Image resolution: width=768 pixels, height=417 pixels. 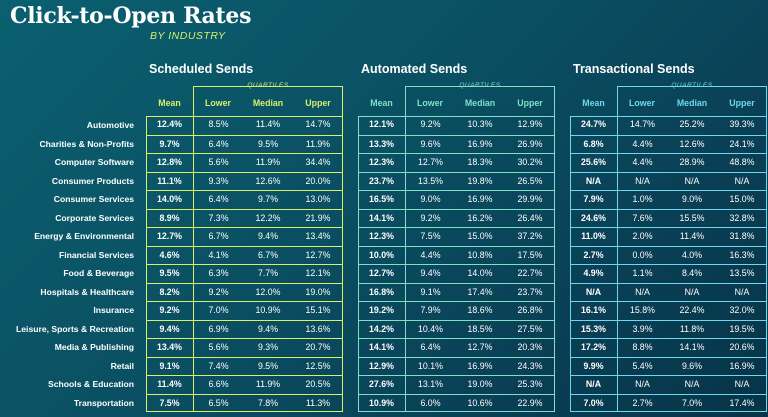 I want to click on table-row: 27.6% 13.1% 19.0% 25.3%, so click(x=456, y=384).